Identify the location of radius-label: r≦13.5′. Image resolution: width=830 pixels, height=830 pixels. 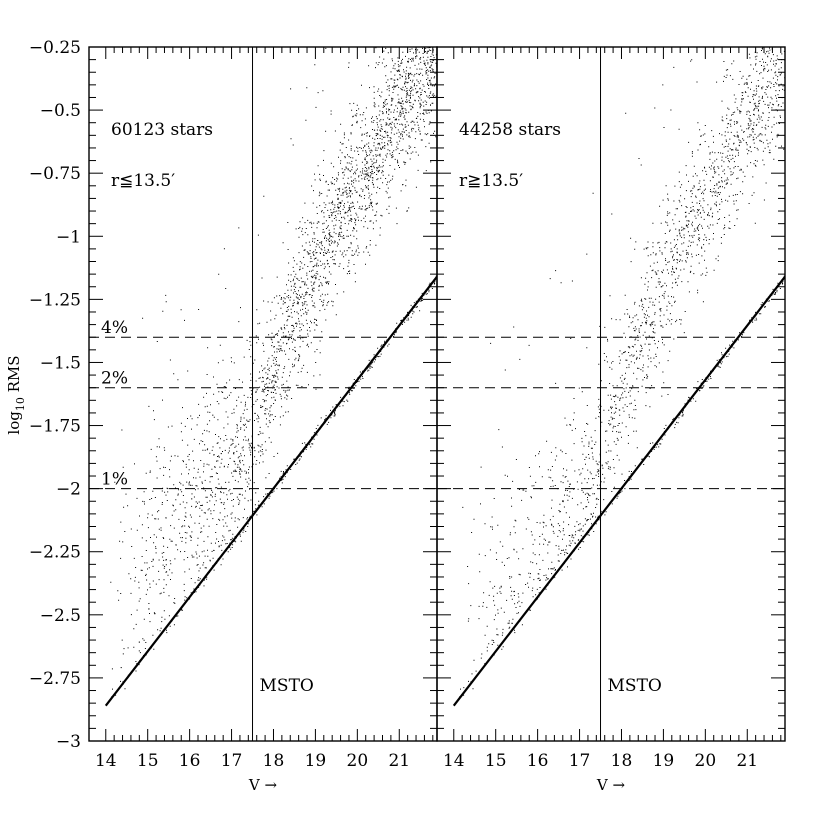
(143, 181).